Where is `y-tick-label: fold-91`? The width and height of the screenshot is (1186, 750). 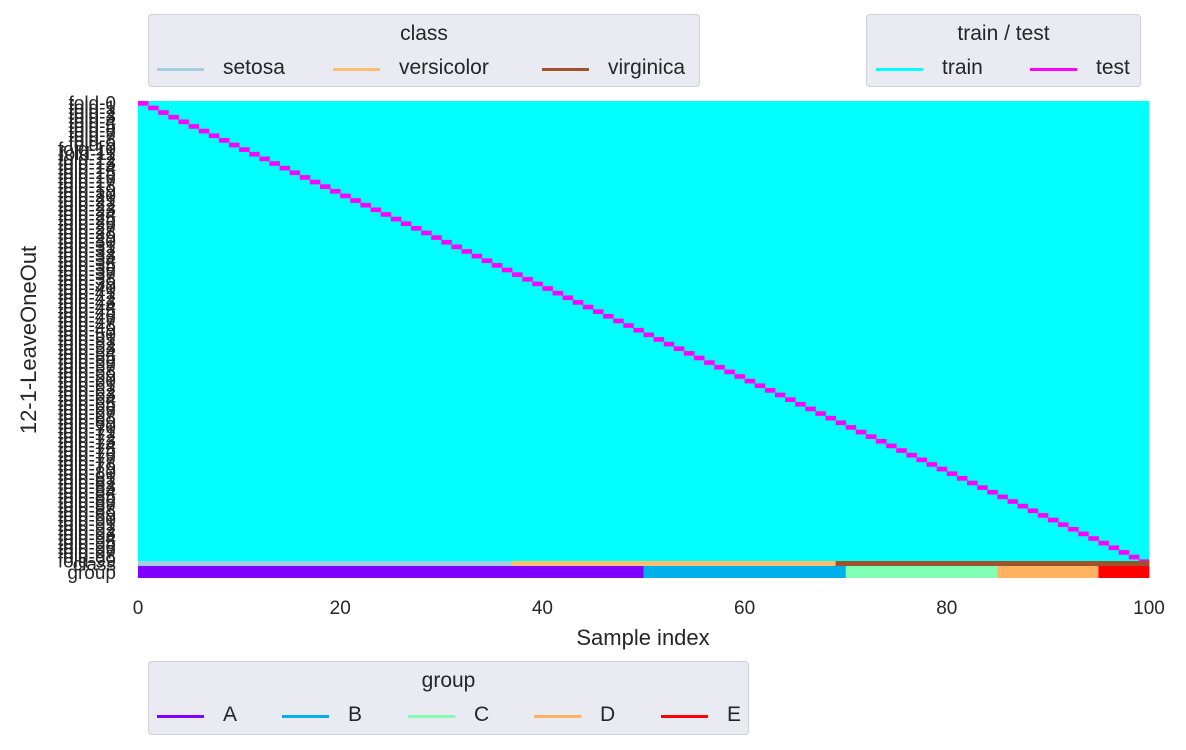
y-tick-label: fold-91 is located at coordinates (87, 525).